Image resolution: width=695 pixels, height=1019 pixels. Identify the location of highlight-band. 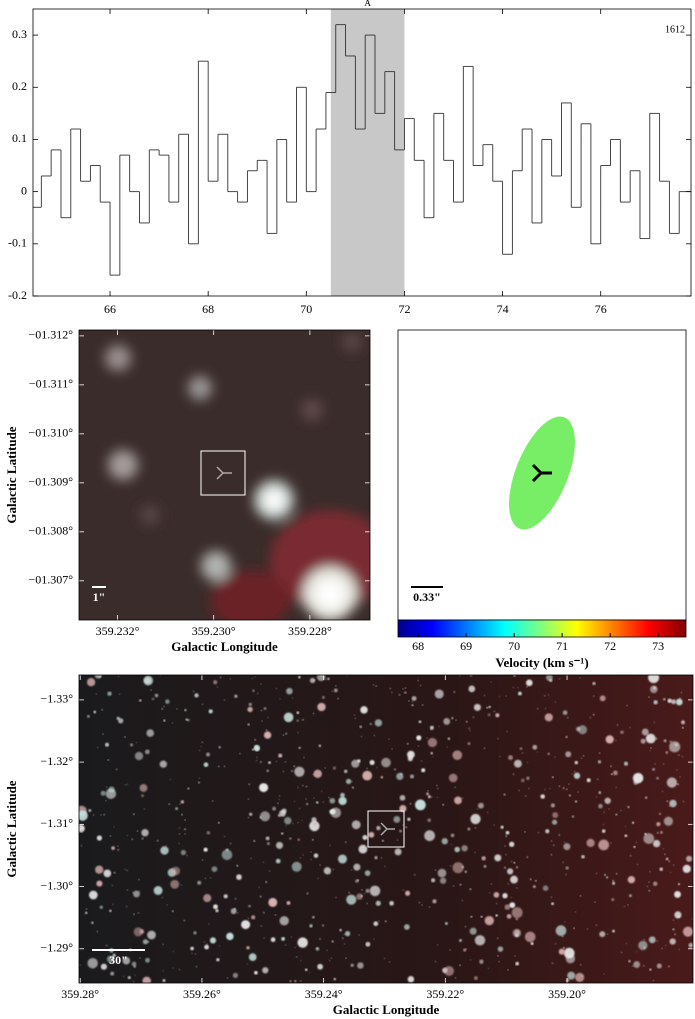
(367, 152).